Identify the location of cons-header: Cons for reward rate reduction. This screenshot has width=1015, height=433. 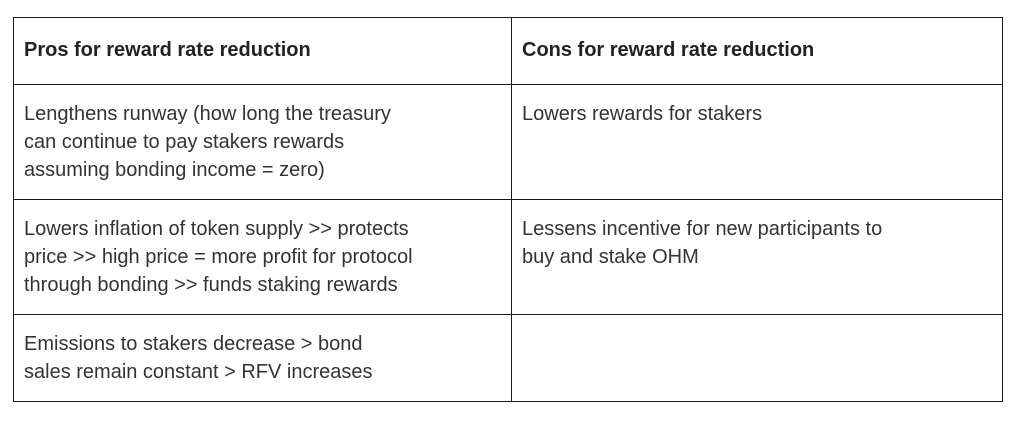
(757, 51).